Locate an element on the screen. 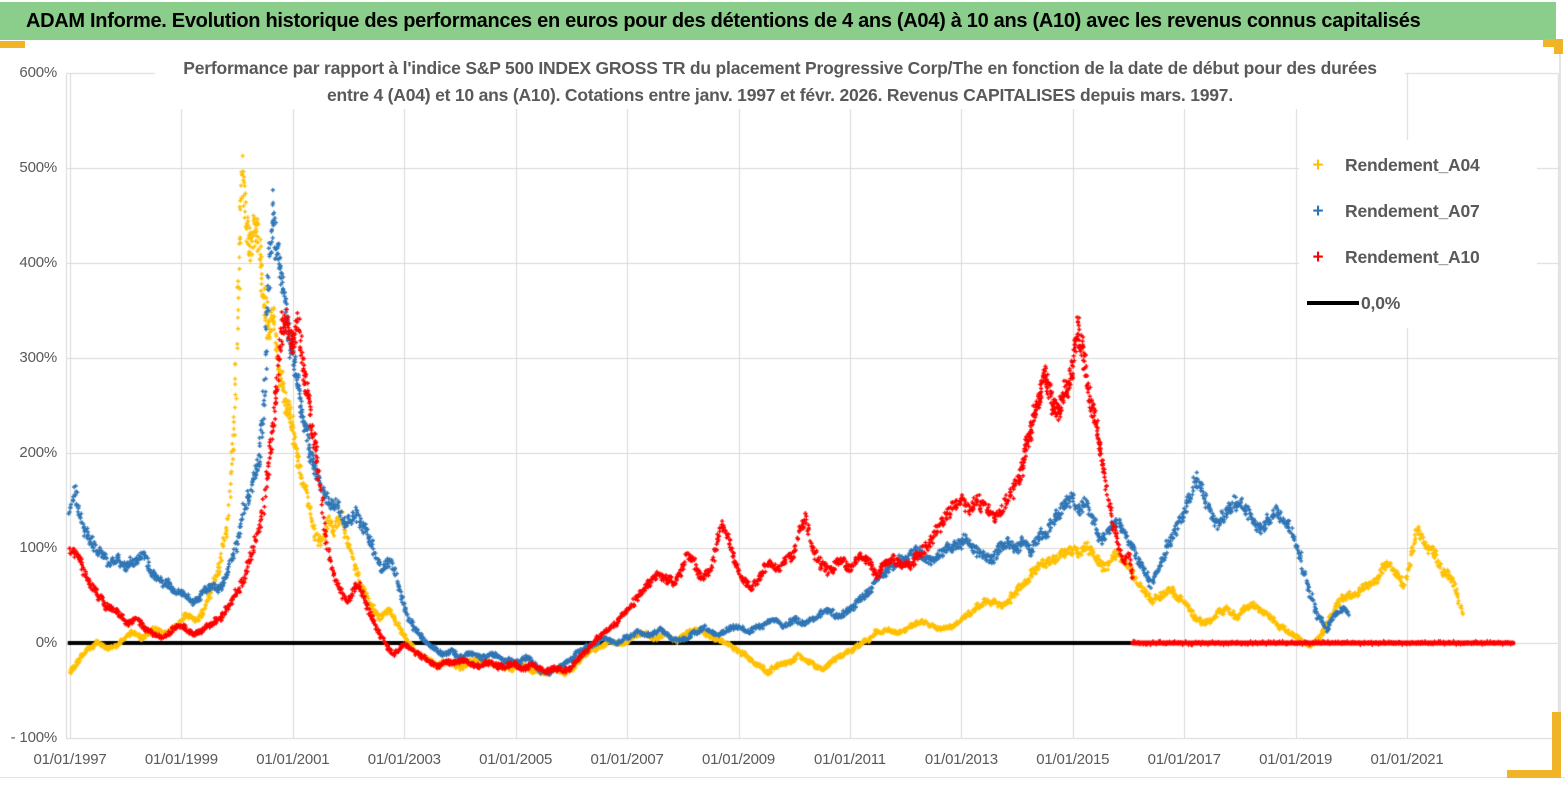 The image size is (1567, 790). x-axis-tick-label: 01/01/2011 is located at coordinates (849, 759).